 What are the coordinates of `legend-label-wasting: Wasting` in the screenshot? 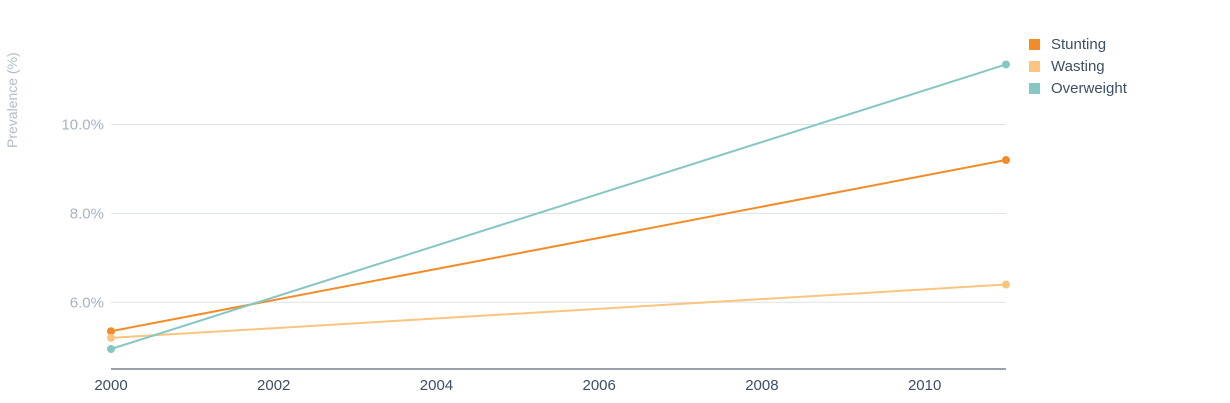 It's located at (1078, 66).